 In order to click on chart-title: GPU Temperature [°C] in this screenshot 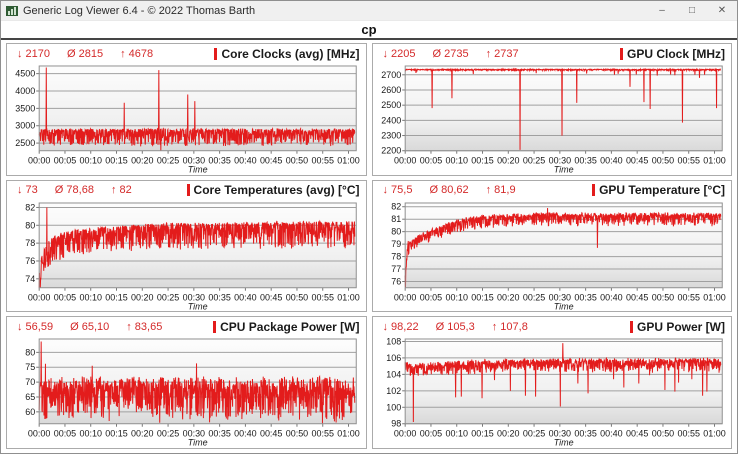, I will do `click(662, 190)`.